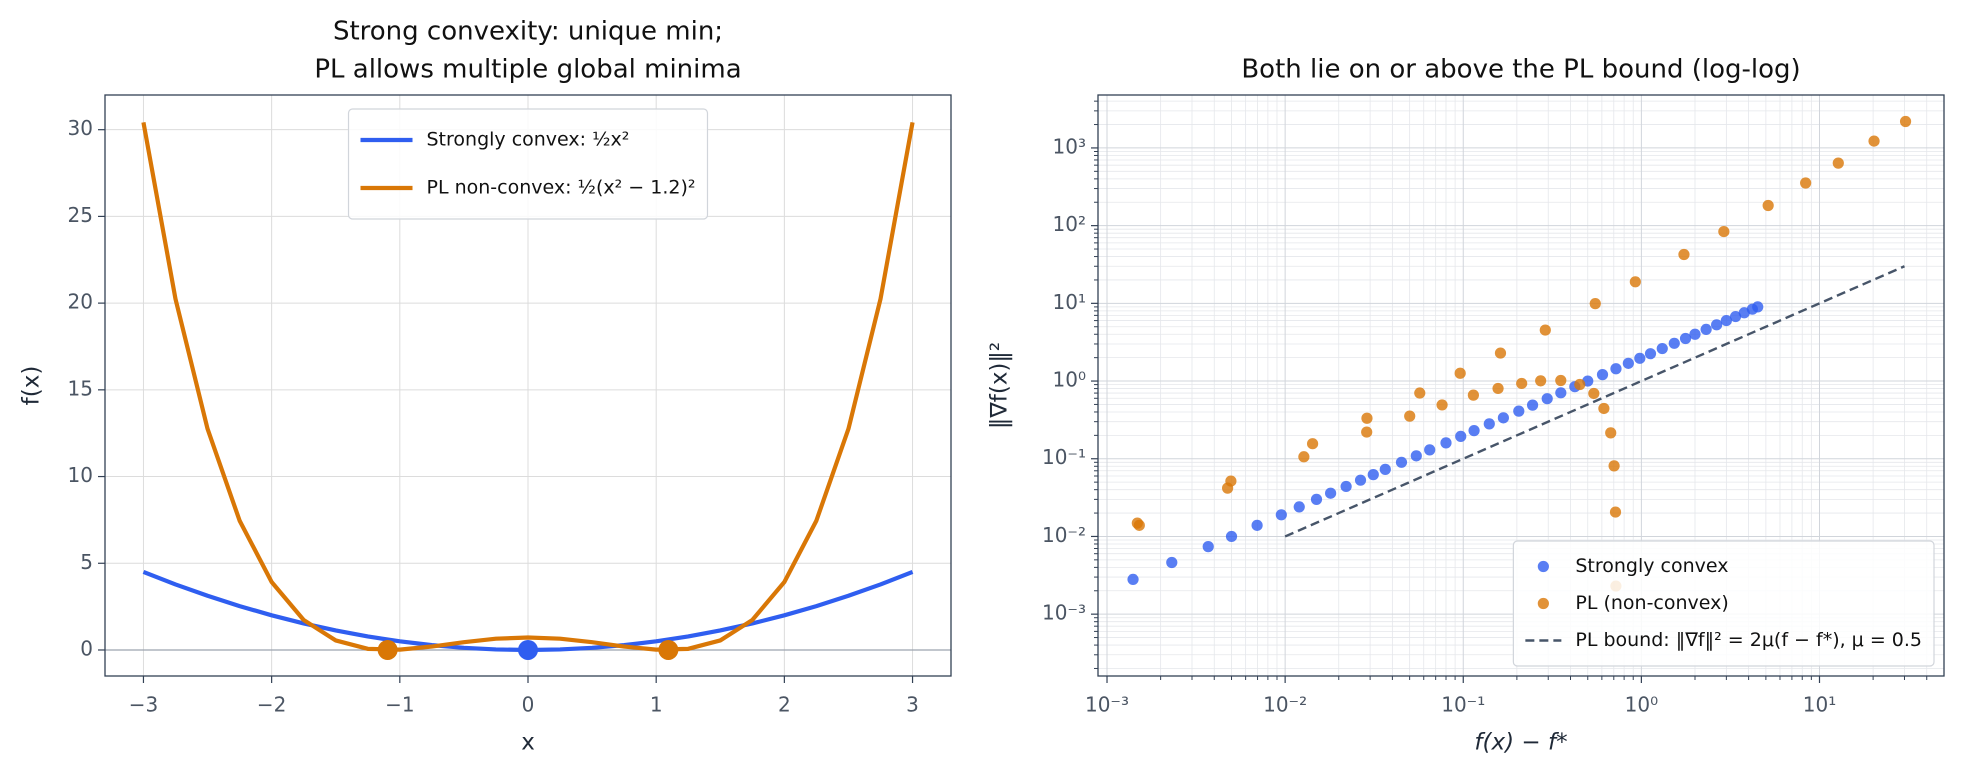 The image size is (1963, 779). Describe the element at coordinates (1651, 603) in the screenshot. I see `legend-label: PL (non-convex)` at that location.